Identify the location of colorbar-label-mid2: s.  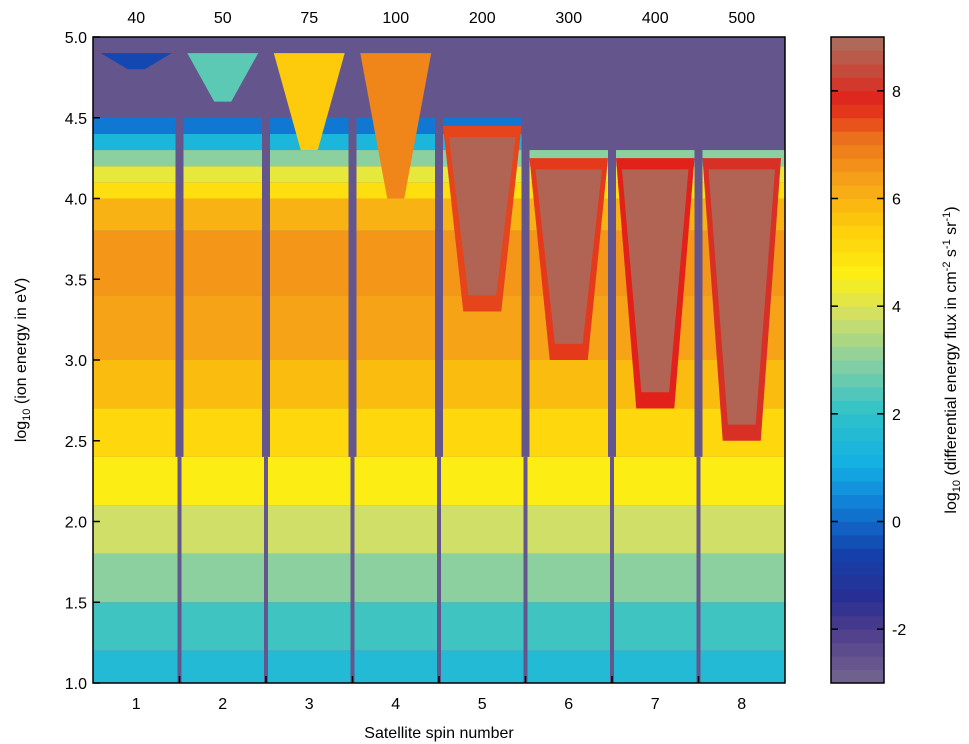
(951, 255).